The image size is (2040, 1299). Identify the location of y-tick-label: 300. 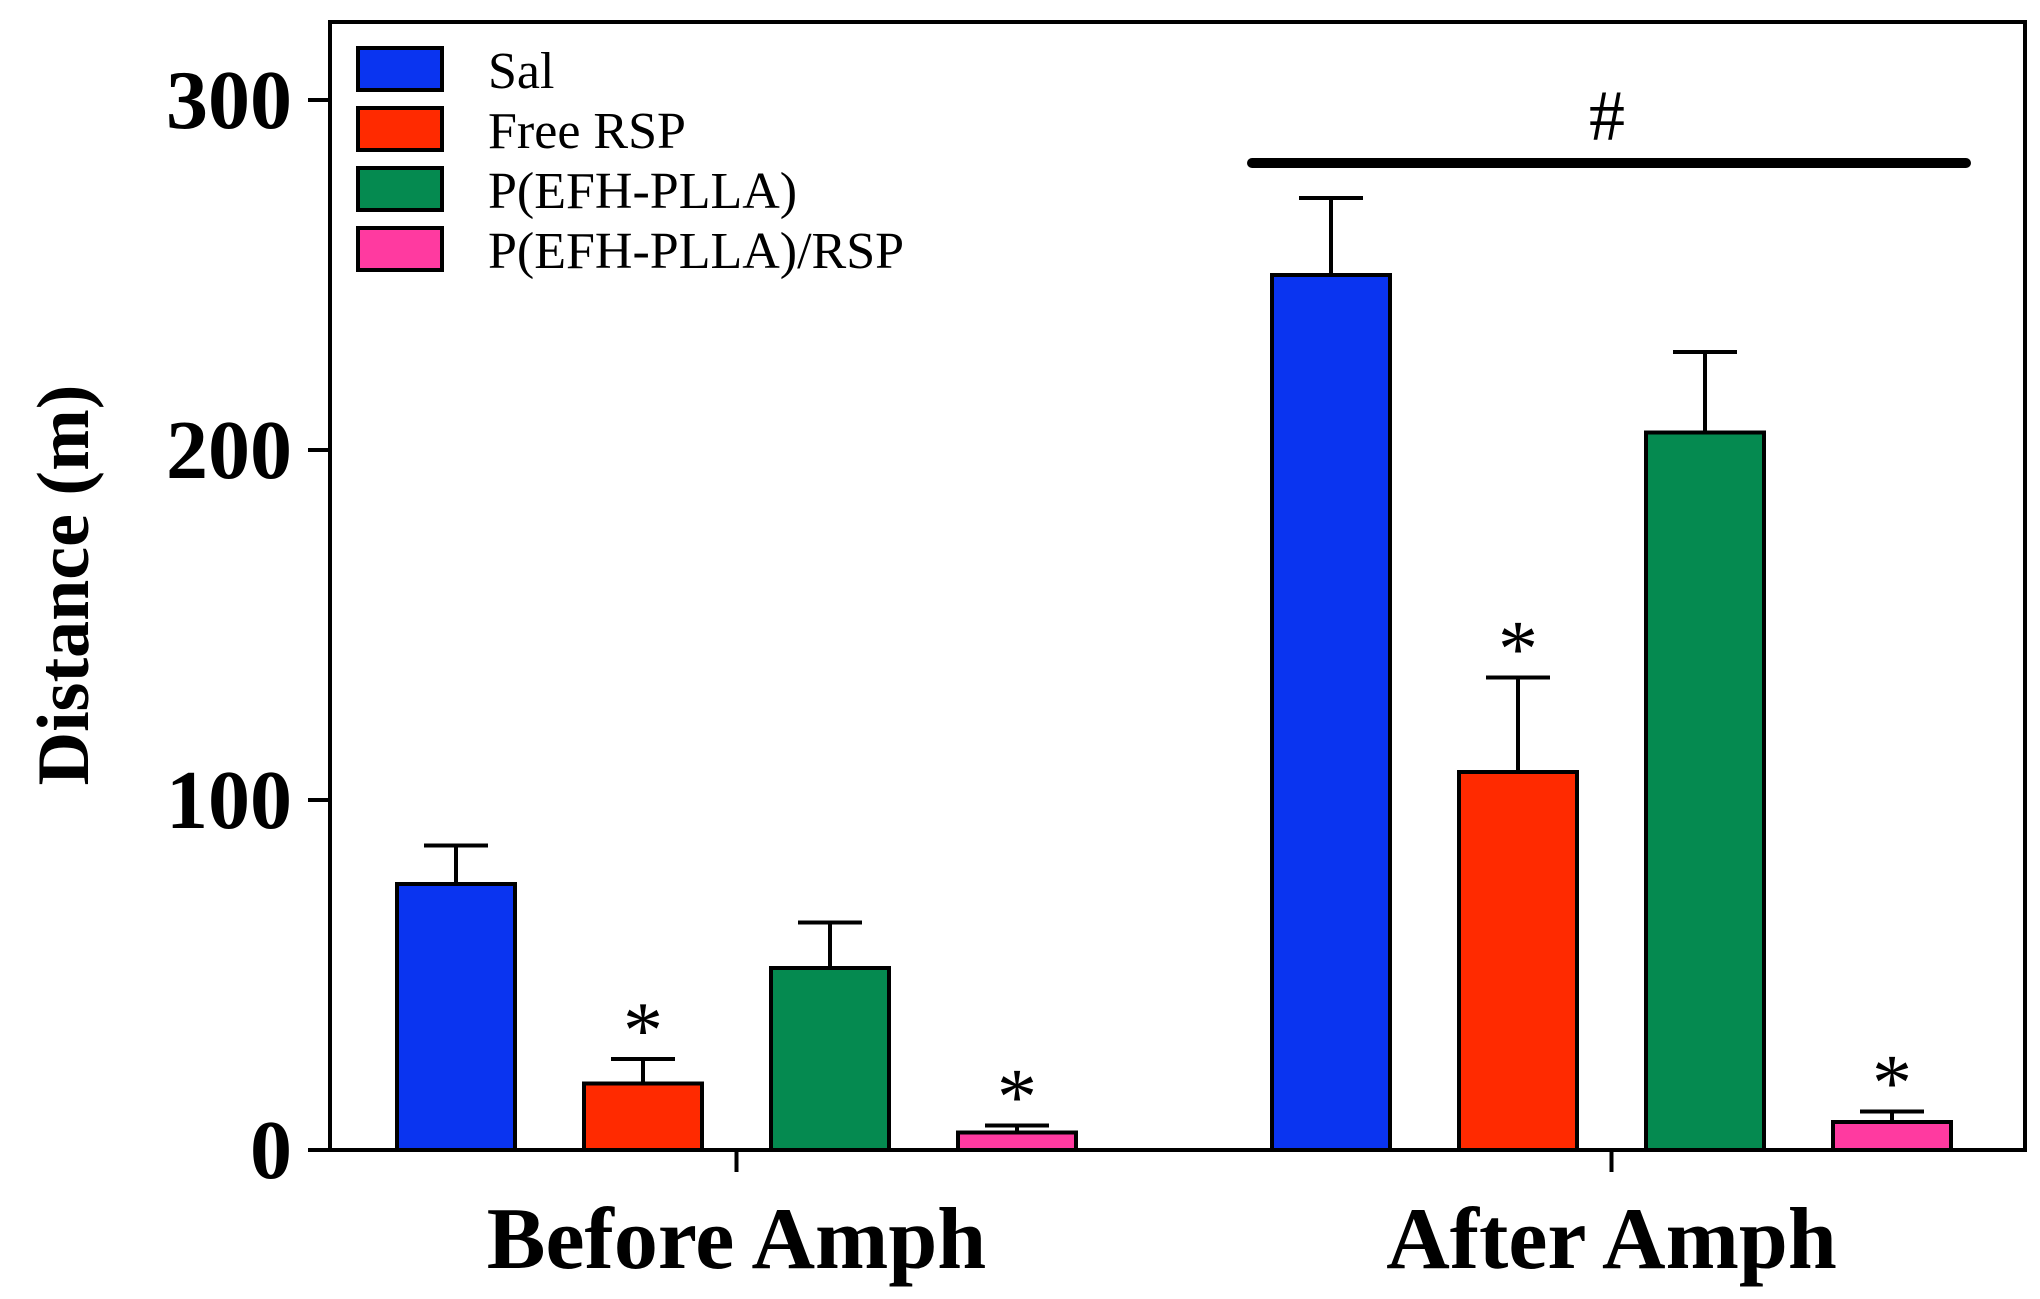
(229, 100).